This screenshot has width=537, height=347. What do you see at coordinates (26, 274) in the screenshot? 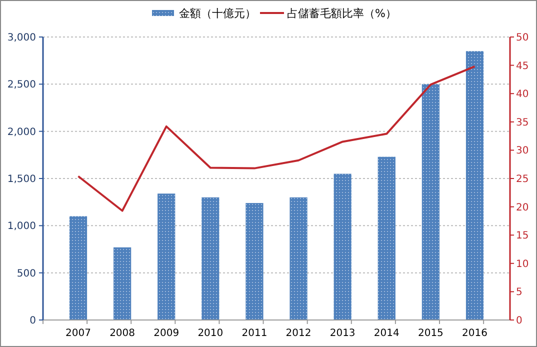
I see `y-tick-label: 500` at bounding box center [26, 274].